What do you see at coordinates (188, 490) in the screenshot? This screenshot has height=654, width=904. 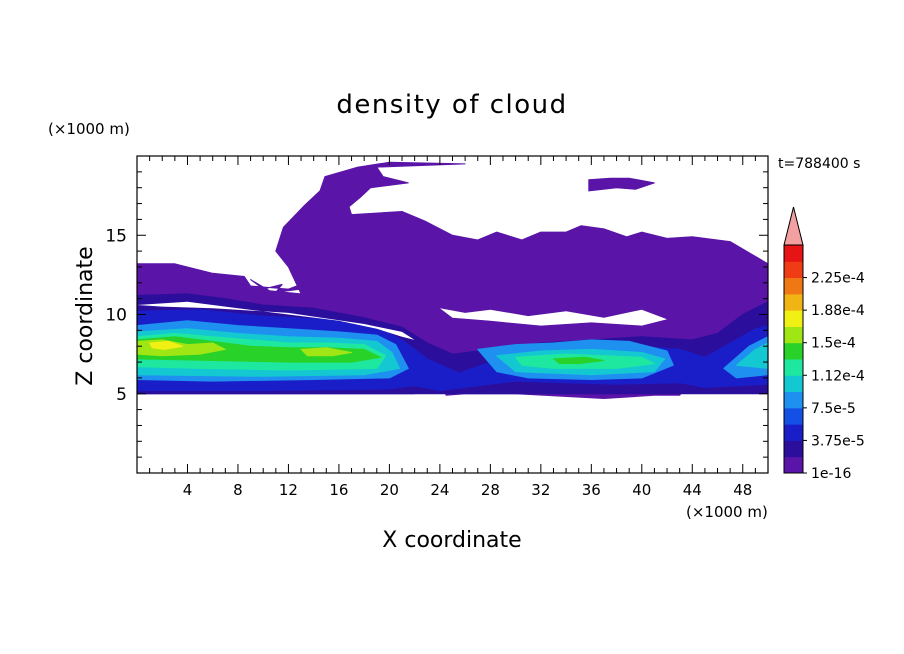 I see `x-tick-label: 4` at bounding box center [188, 490].